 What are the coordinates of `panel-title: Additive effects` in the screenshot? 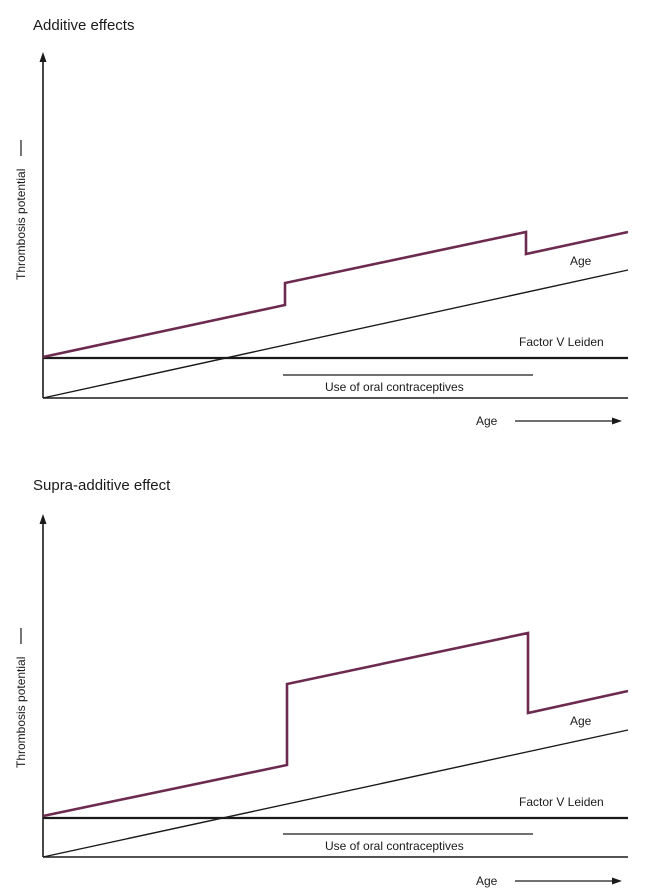 It's located at (83, 25).